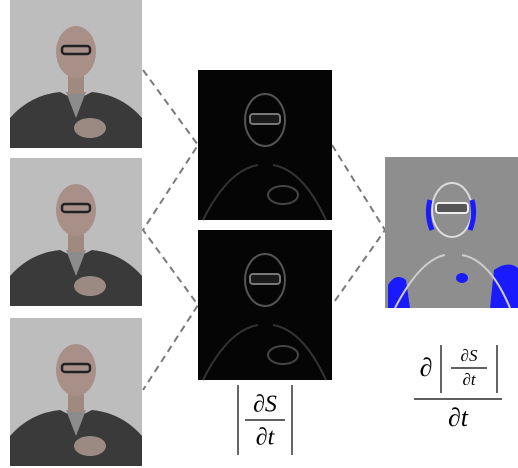  I want to click on formula-abs-derivative: ∂S ∂t, so click(265, 420).